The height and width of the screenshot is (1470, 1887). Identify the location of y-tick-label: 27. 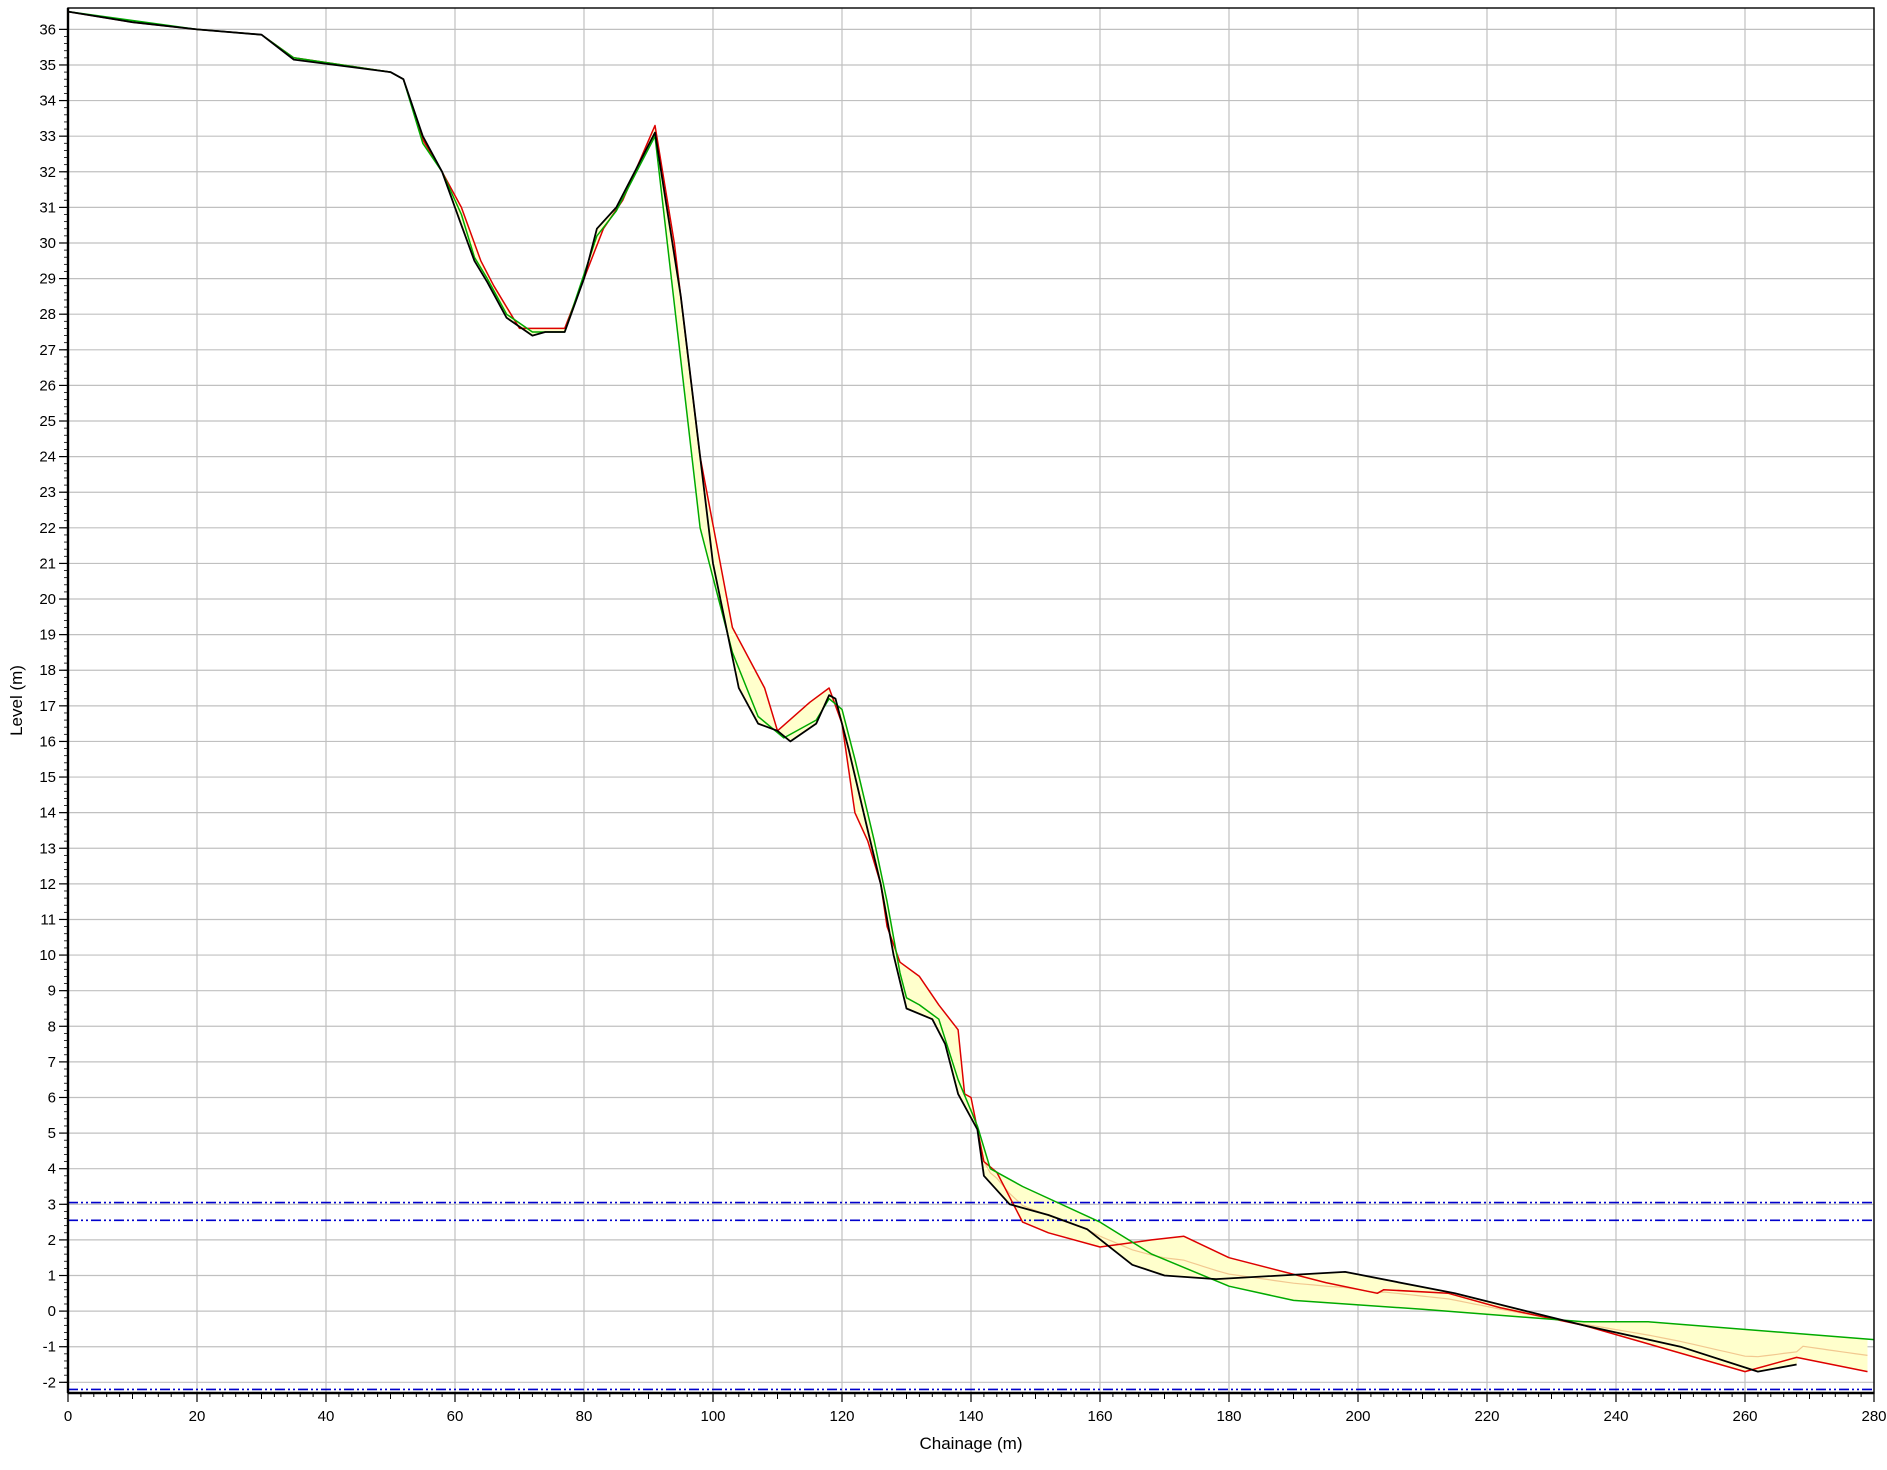
(47, 350).